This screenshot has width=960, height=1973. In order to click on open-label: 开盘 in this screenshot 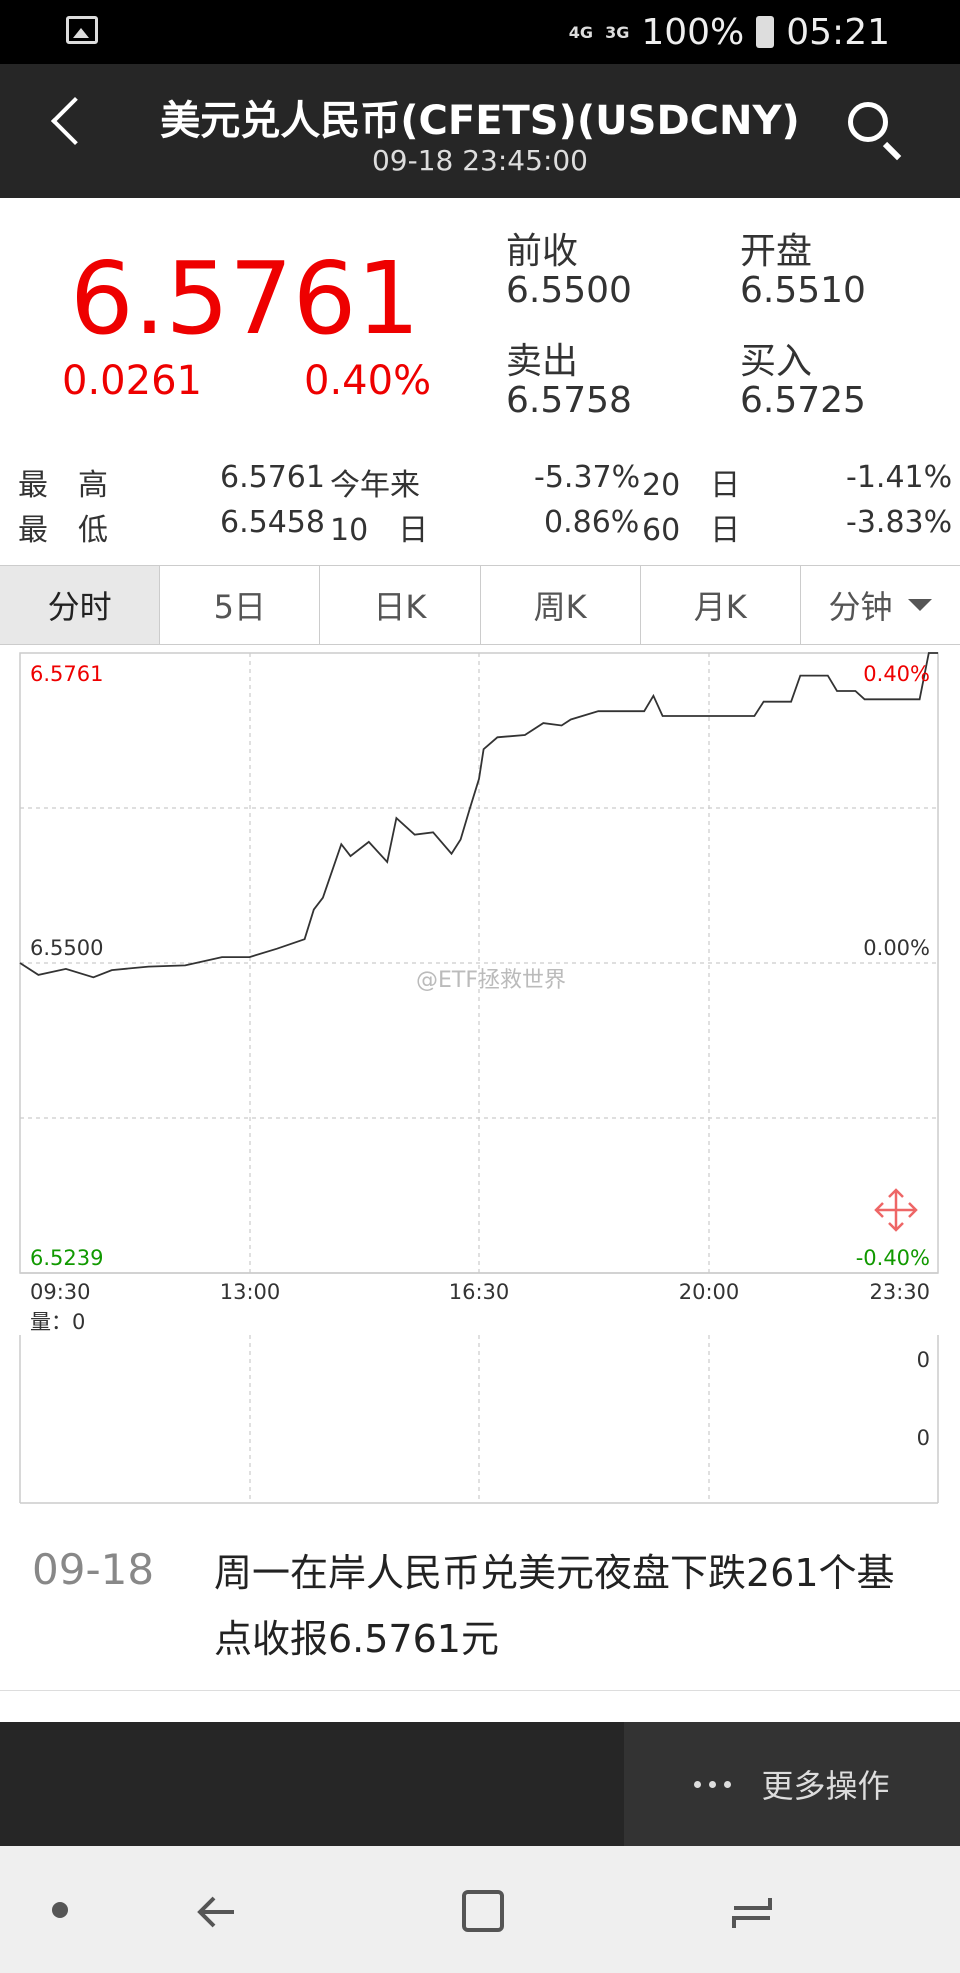, I will do `click(776, 251)`.